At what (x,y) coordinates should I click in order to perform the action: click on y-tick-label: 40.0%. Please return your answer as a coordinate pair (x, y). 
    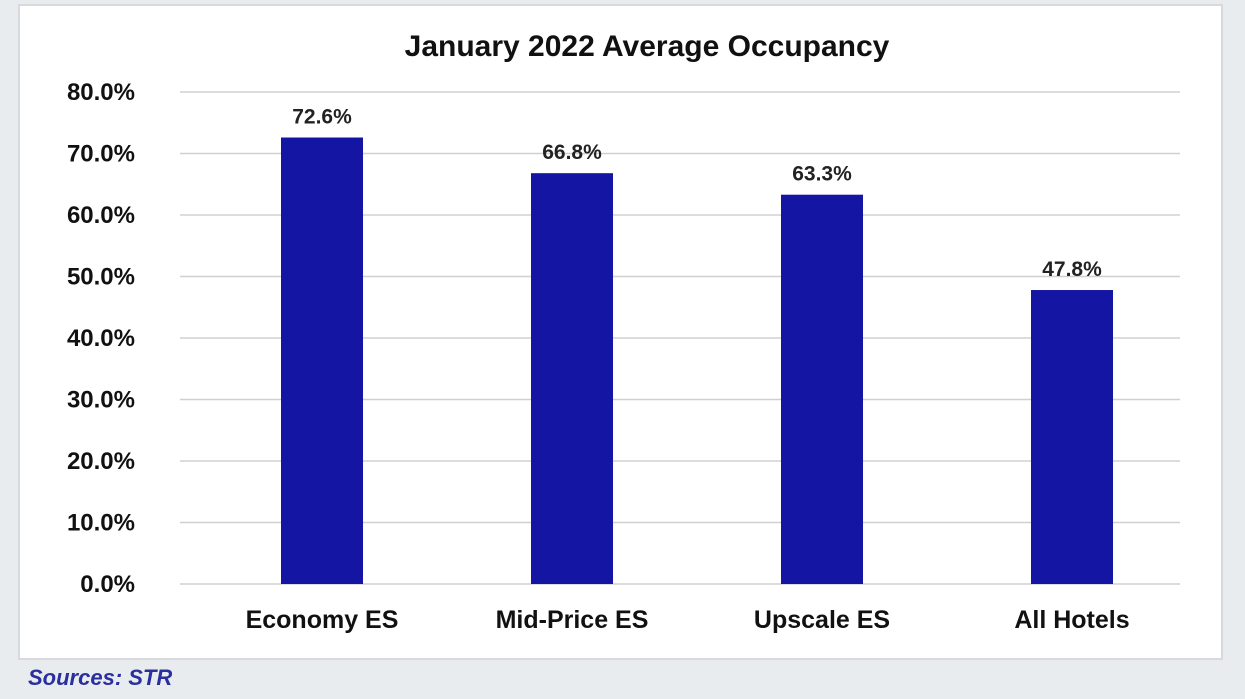
    Looking at the image, I should click on (101, 338).